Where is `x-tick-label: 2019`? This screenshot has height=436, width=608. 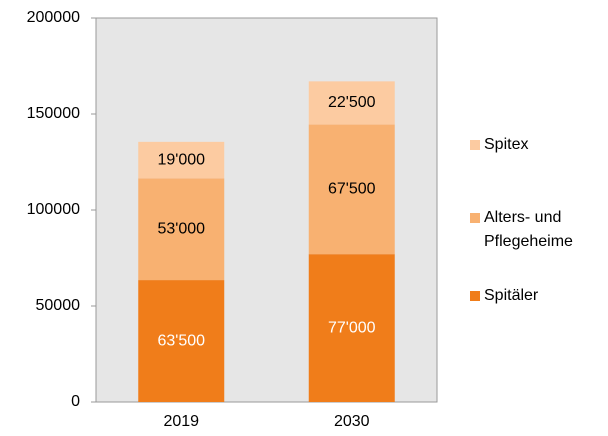 x-tick-label: 2019 is located at coordinates (181, 421).